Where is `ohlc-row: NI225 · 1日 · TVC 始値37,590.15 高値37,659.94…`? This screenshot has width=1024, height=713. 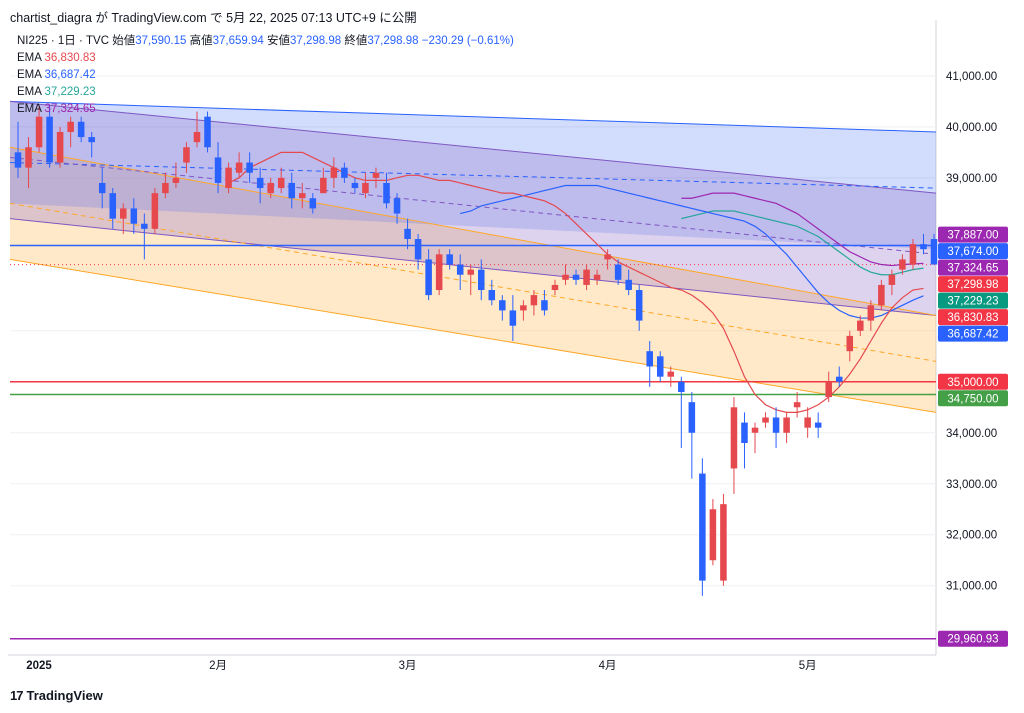
ohlc-row: NI225 · 1日 · TVC 始値37,590.15 高値37,659.94… is located at coordinates (265, 41).